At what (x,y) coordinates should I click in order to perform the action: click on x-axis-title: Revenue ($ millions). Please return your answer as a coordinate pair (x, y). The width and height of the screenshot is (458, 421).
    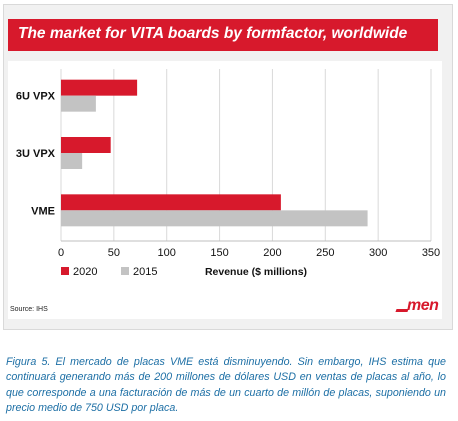
    Looking at the image, I should click on (256, 272).